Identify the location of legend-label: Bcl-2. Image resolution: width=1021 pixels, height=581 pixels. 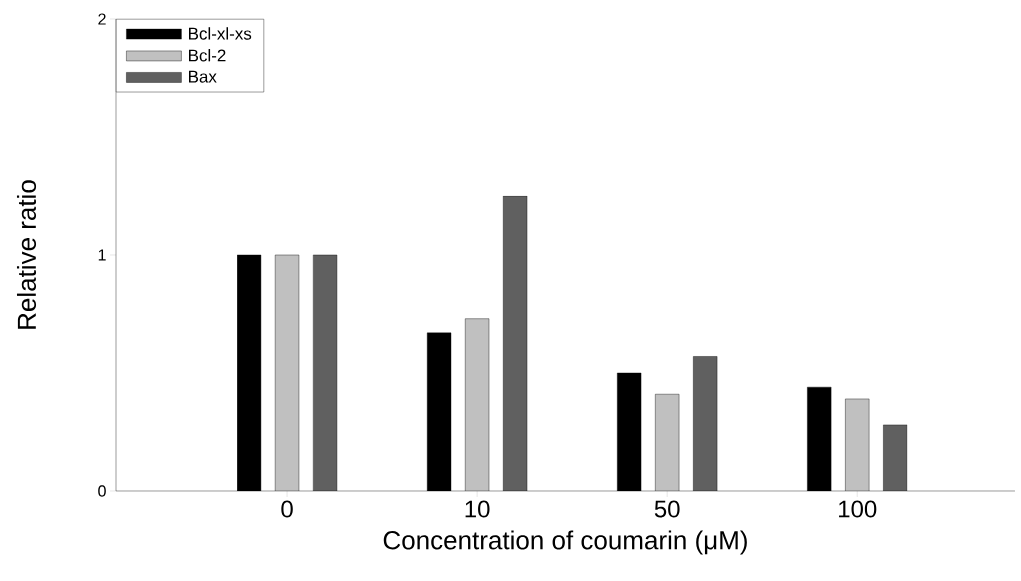
(207, 55).